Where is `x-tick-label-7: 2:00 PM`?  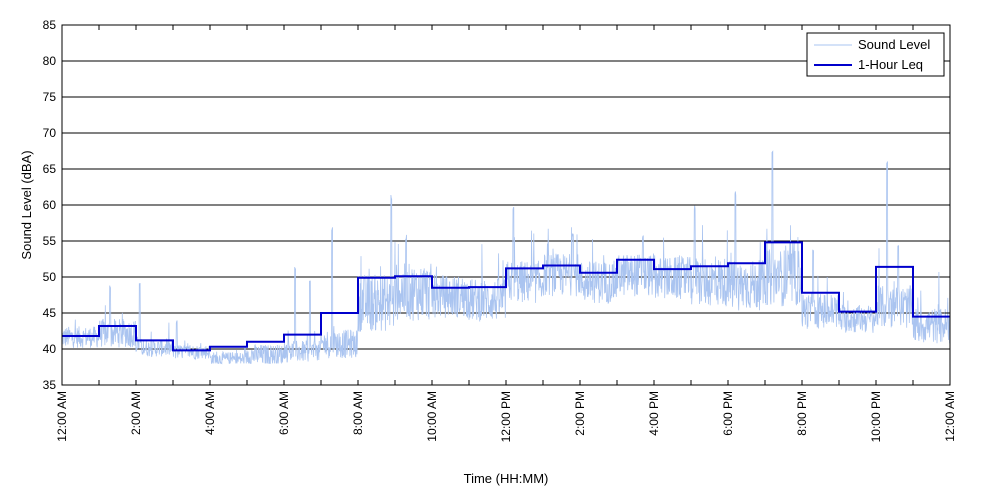 x-tick-label-7: 2:00 PM is located at coordinates (580, 413).